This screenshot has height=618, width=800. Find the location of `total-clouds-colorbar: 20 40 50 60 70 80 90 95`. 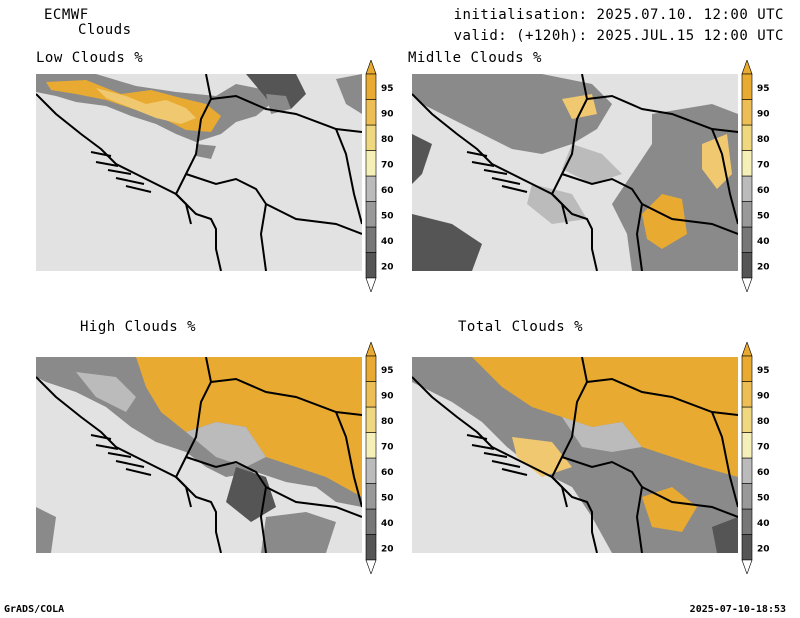

total-clouds-colorbar: 20 40 50 60 70 80 90 95 is located at coordinates (768, 459).